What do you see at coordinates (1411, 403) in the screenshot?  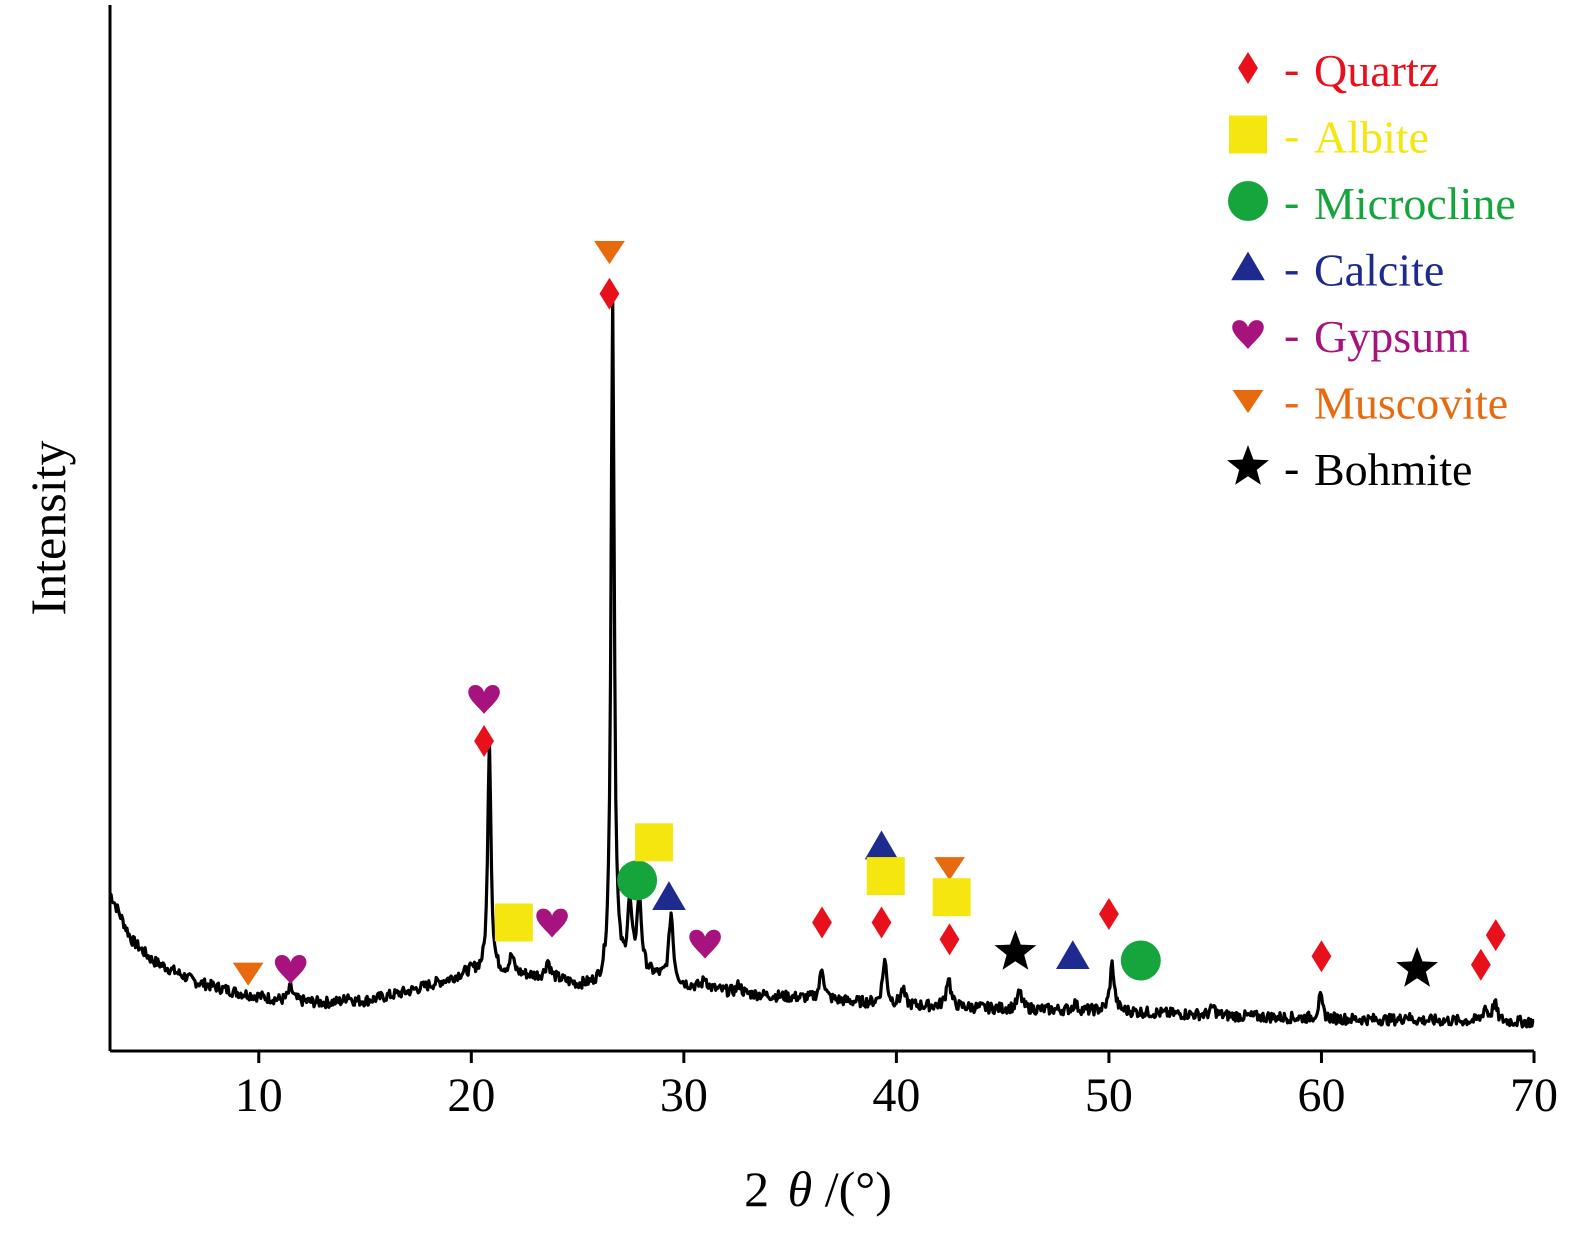 I see `legend-label: Muscovite` at bounding box center [1411, 403].